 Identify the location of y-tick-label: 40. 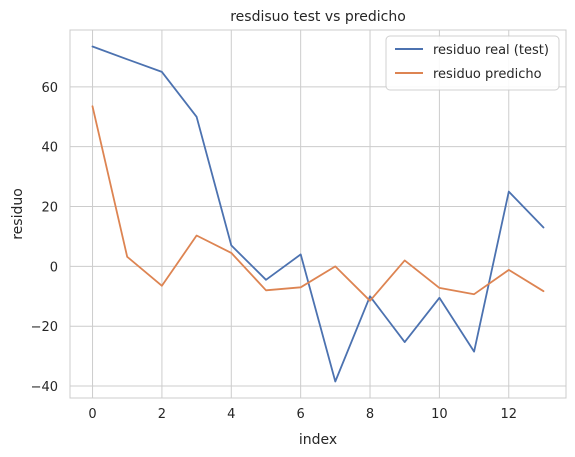
(49, 148).